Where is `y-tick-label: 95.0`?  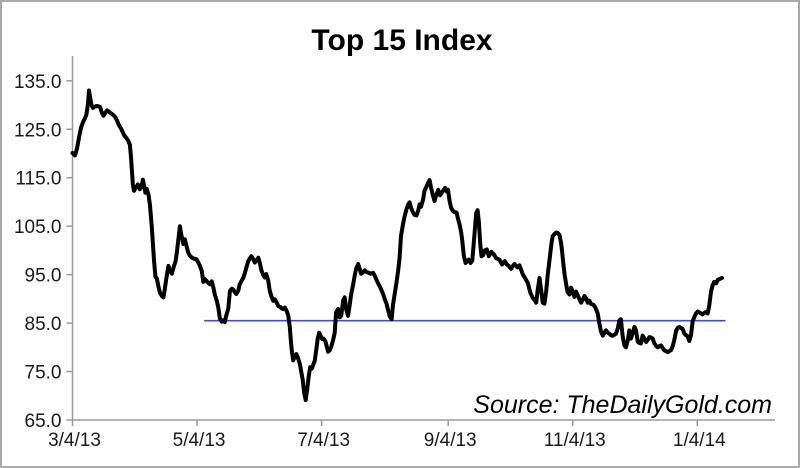
y-tick-label: 95.0 is located at coordinates (43, 276).